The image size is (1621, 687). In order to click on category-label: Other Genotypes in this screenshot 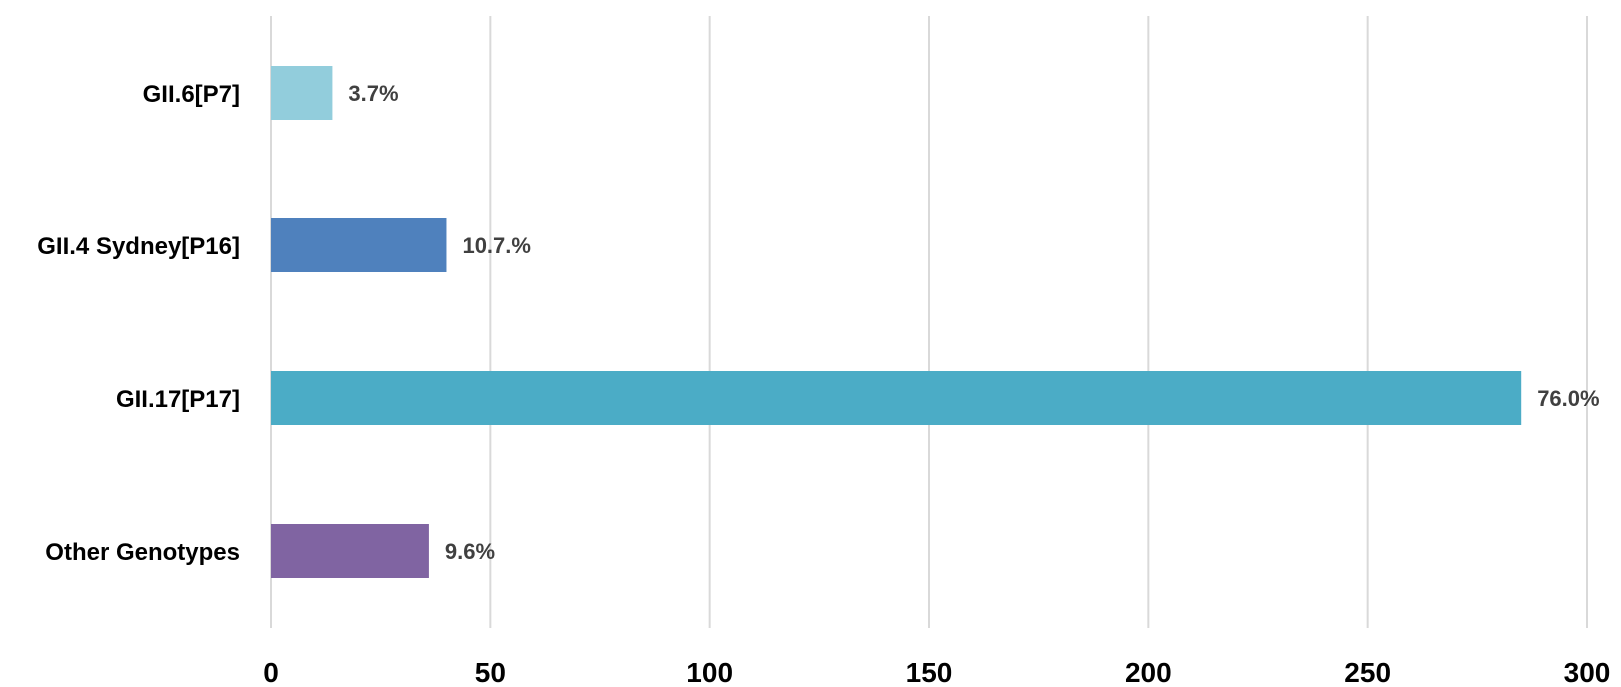, I will do `click(142, 552)`.